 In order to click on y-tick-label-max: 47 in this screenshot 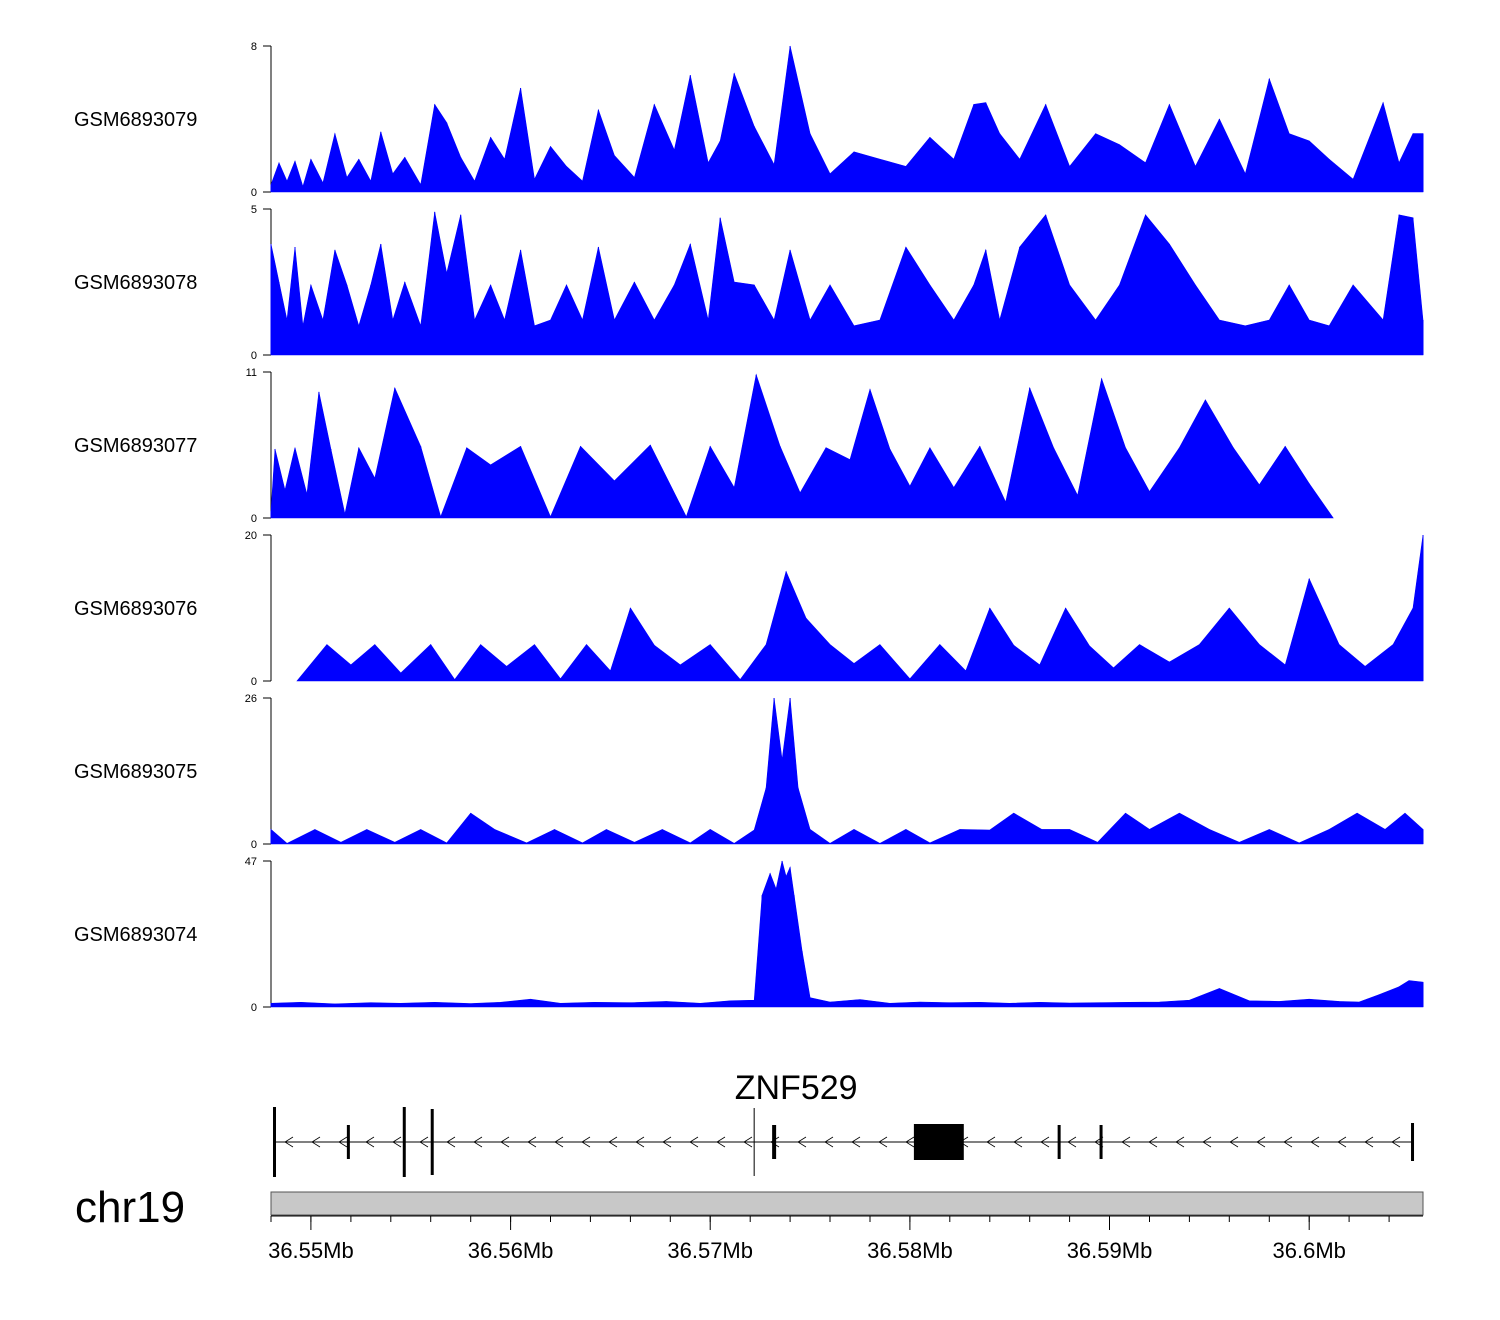, I will do `click(251, 862)`.